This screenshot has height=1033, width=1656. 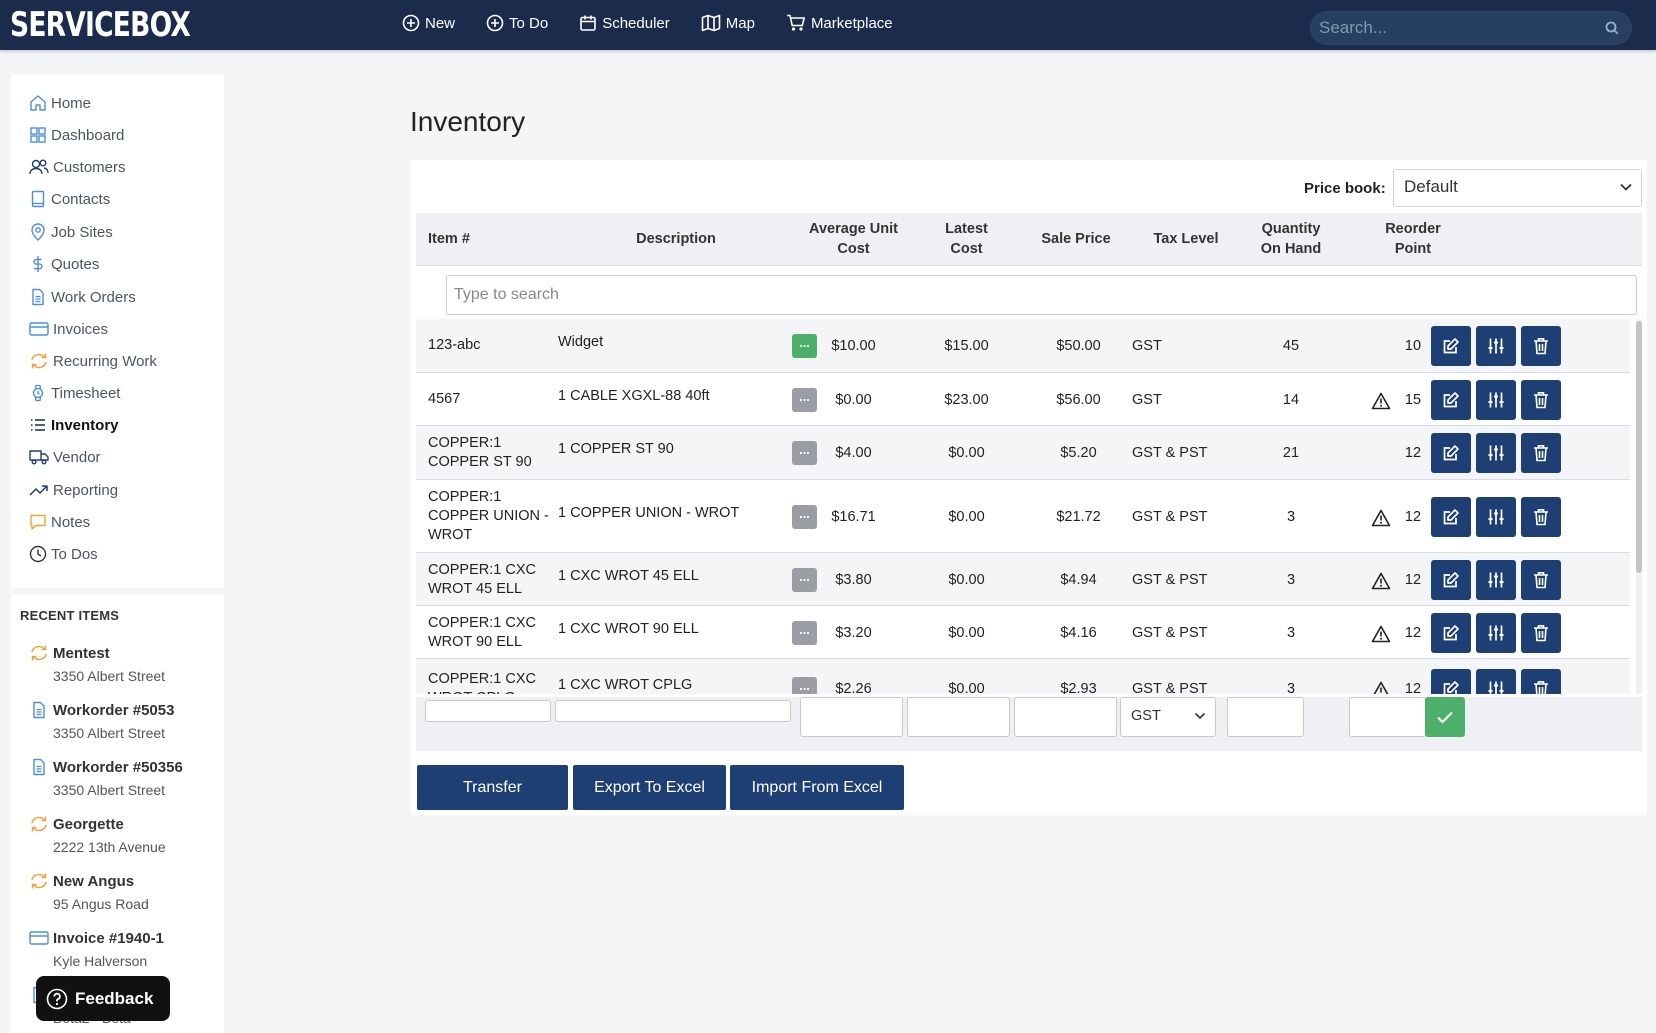 What do you see at coordinates (63, 554) in the screenshot?
I see `sidebar-item-to-dos: To Dos` at bounding box center [63, 554].